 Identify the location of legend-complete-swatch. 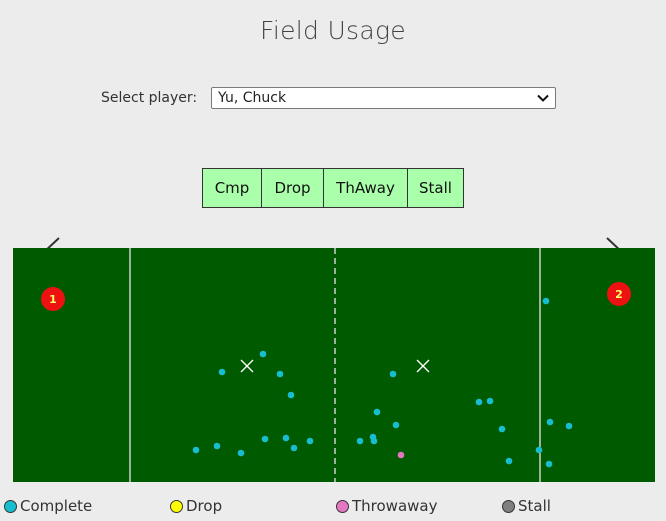
(10, 506).